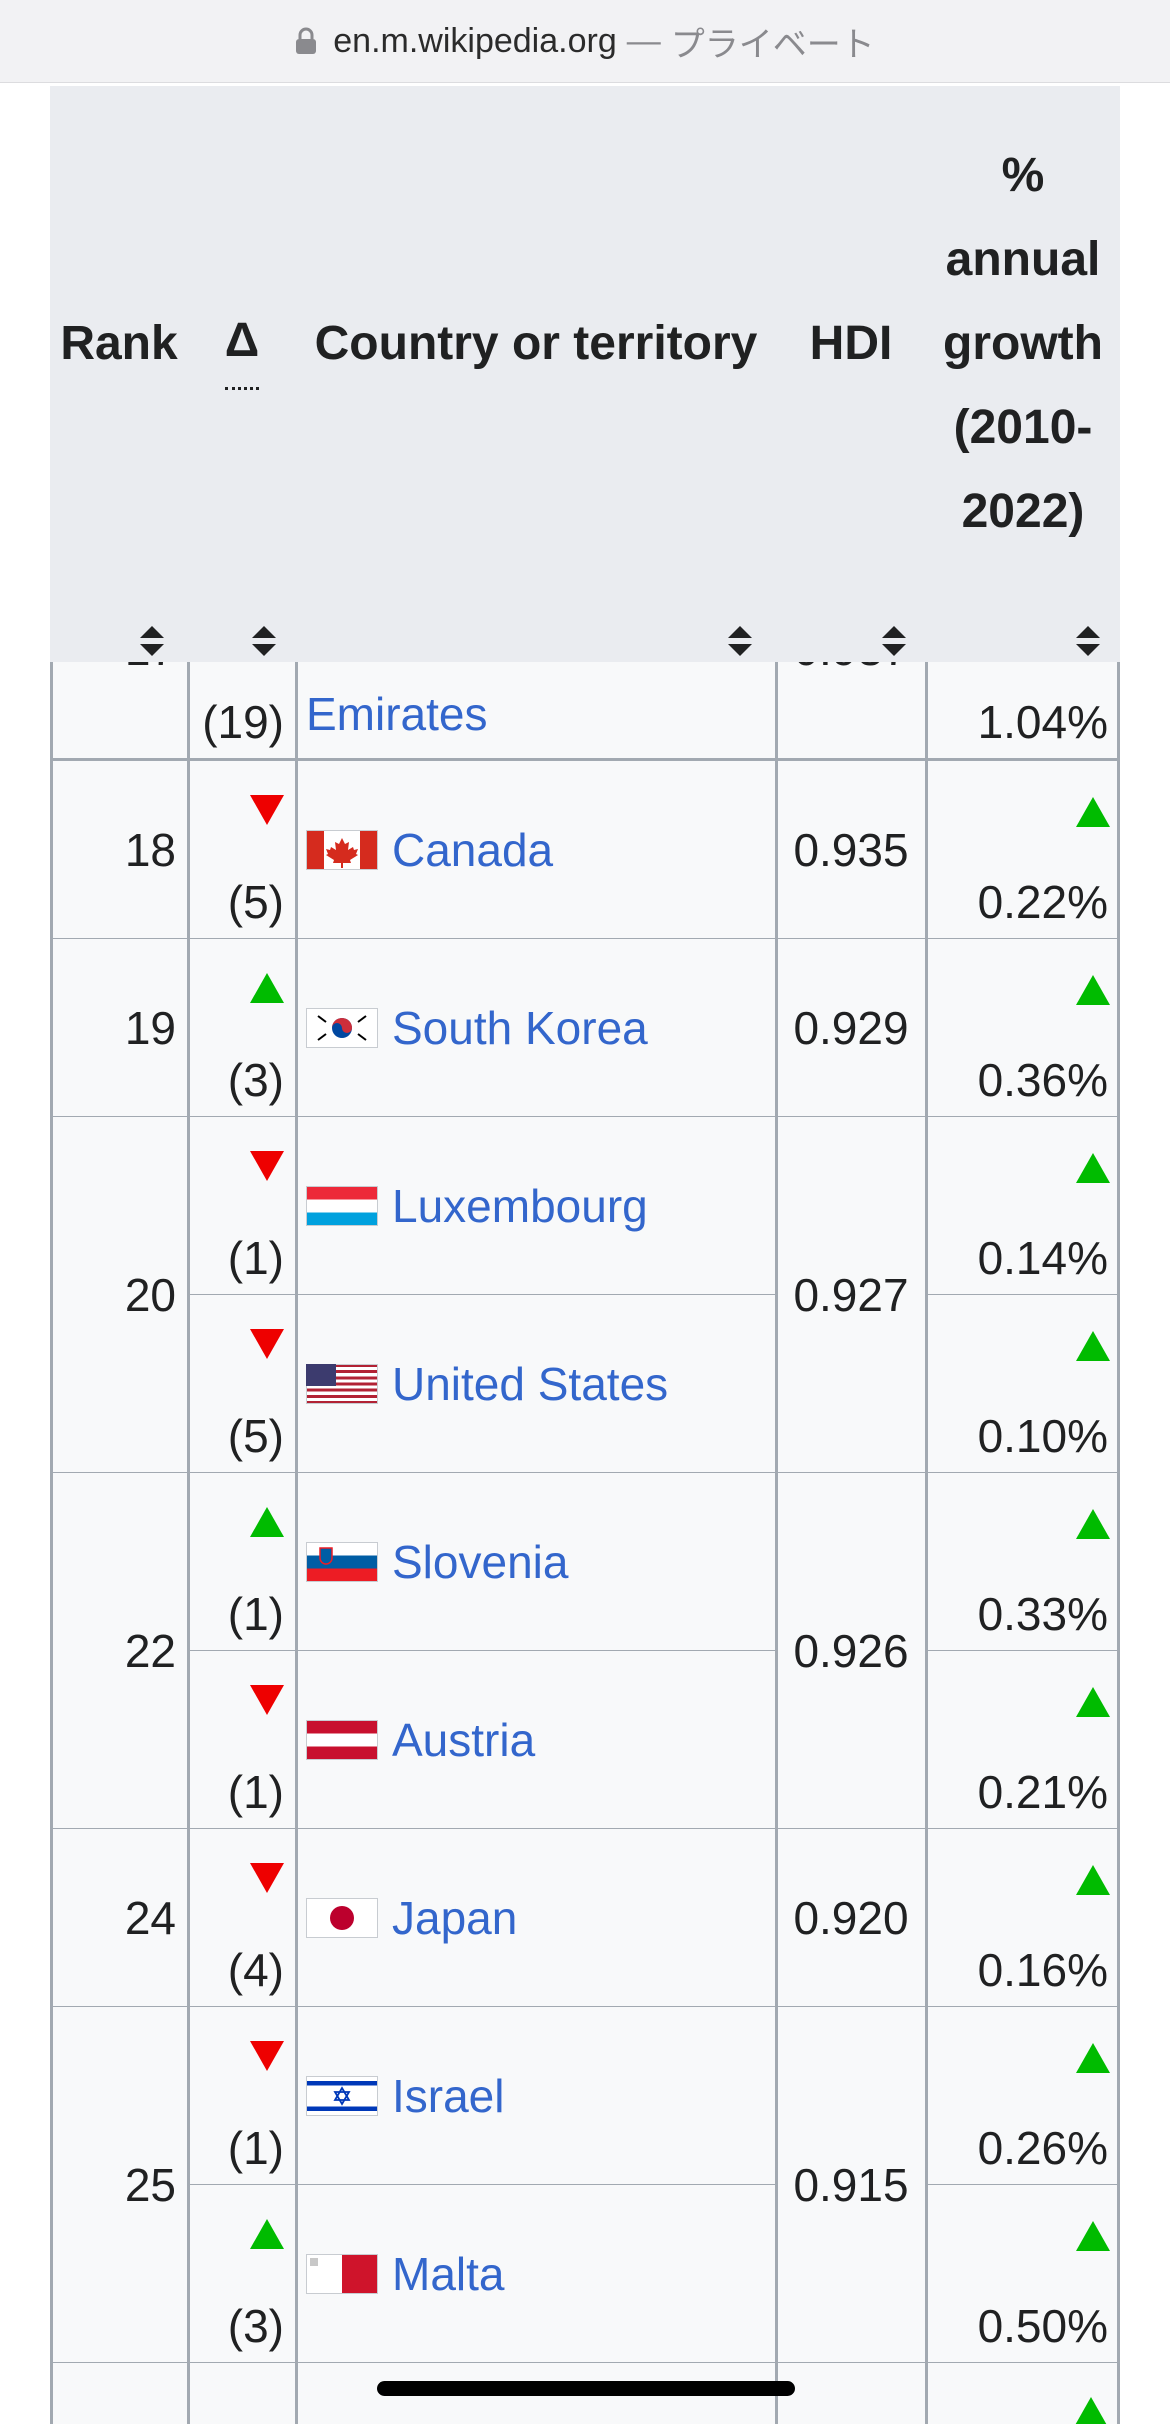  I want to click on url-domain: en.m.wikipedia.org, so click(475, 40).